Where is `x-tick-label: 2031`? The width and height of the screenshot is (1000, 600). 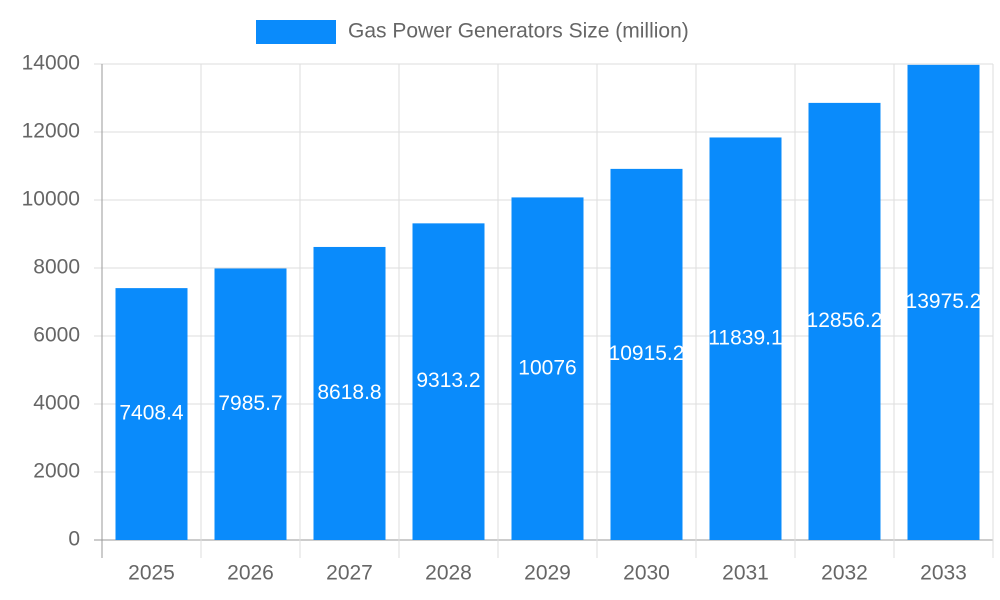 x-tick-label: 2031 is located at coordinates (745, 573).